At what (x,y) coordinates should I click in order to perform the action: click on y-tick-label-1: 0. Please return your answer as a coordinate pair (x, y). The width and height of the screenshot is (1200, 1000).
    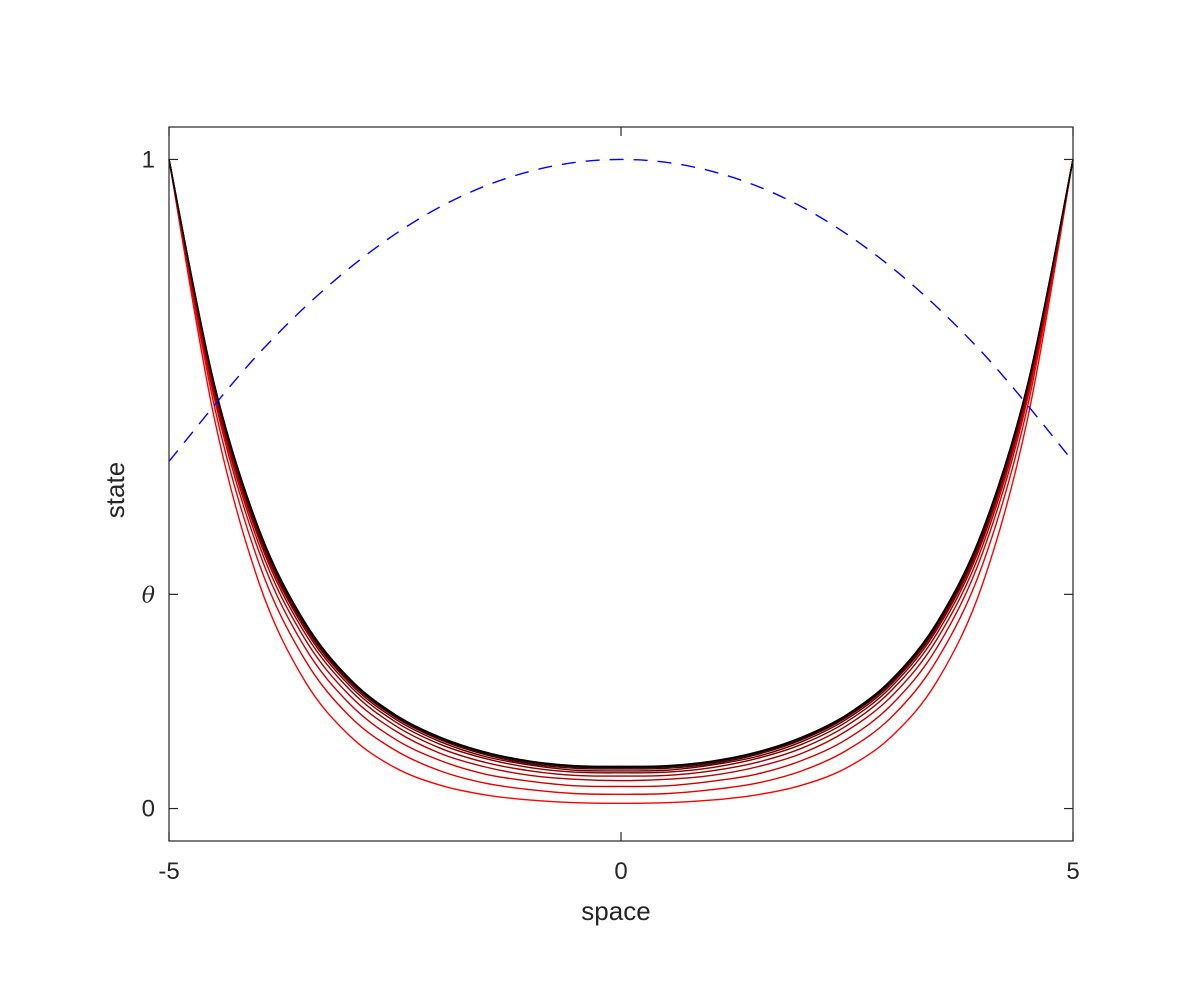
    Looking at the image, I should click on (148, 809).